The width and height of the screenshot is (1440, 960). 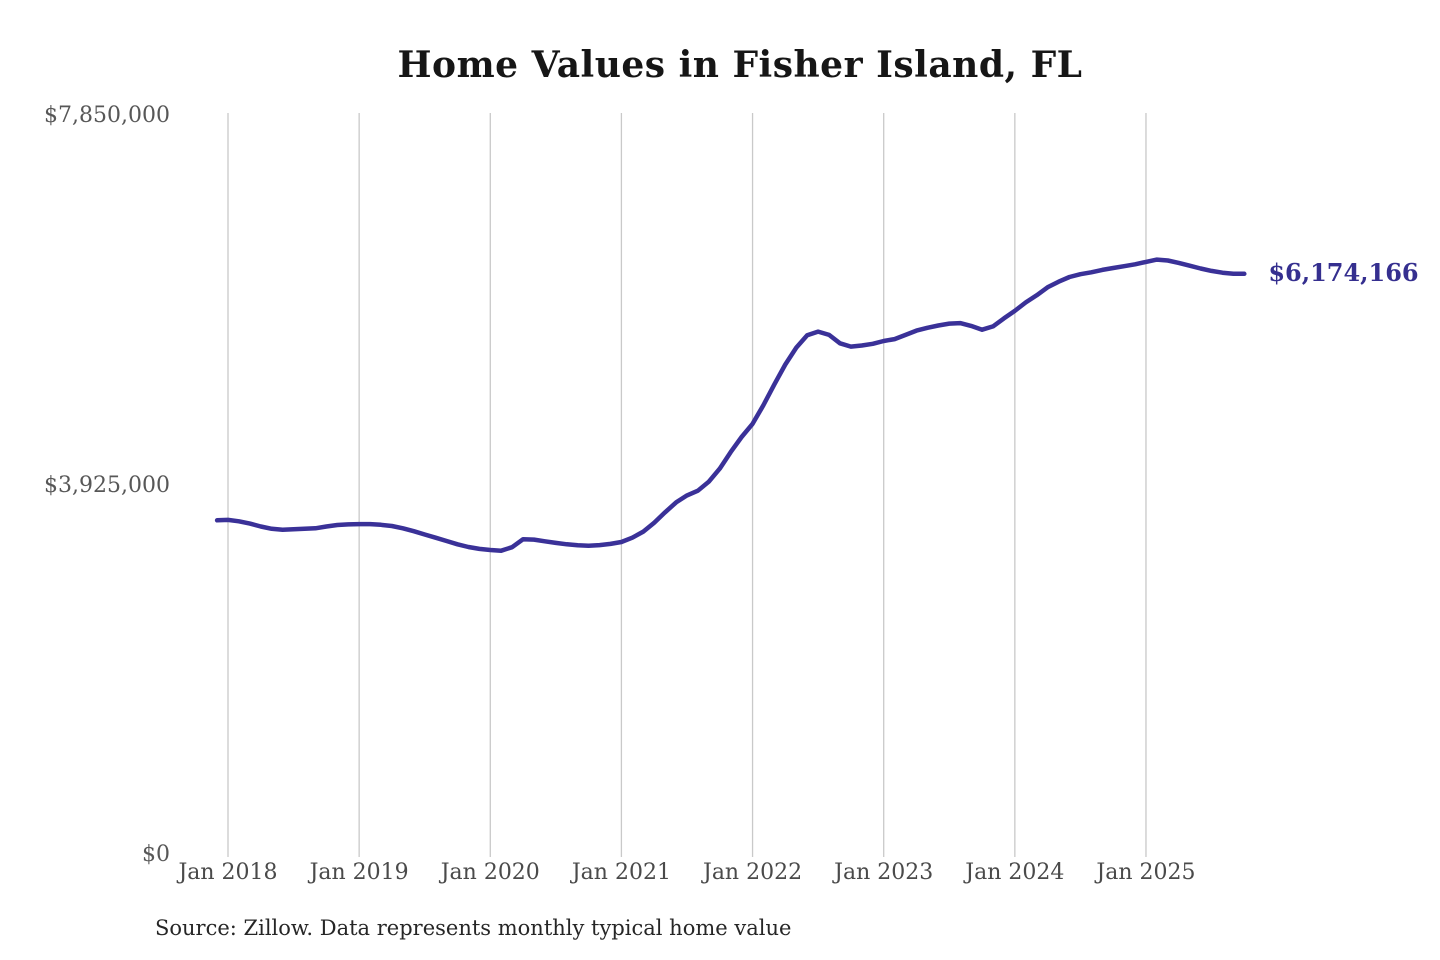 What do you see at coordinates (359, 872) in the screenshot?
I see `x-tick-label: Jan 2019` at bounding box center [359, 872].